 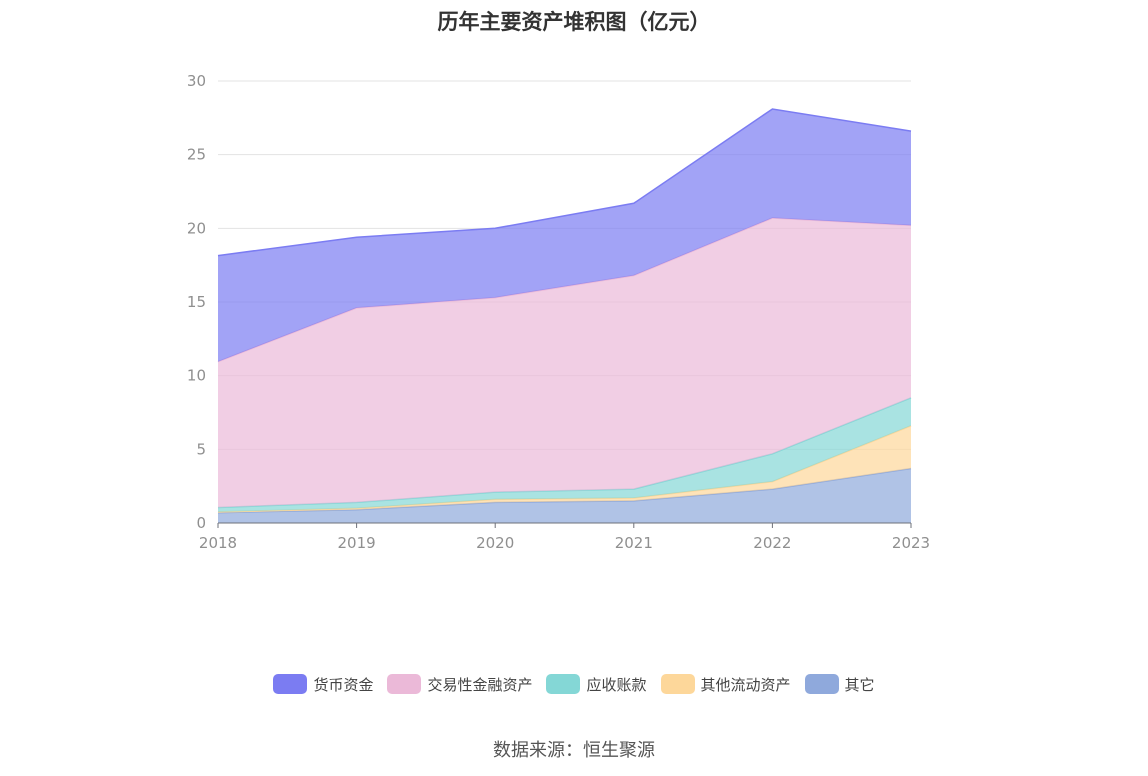 I want to click on legend-item: 应收账款, so click(x=596, y=684).